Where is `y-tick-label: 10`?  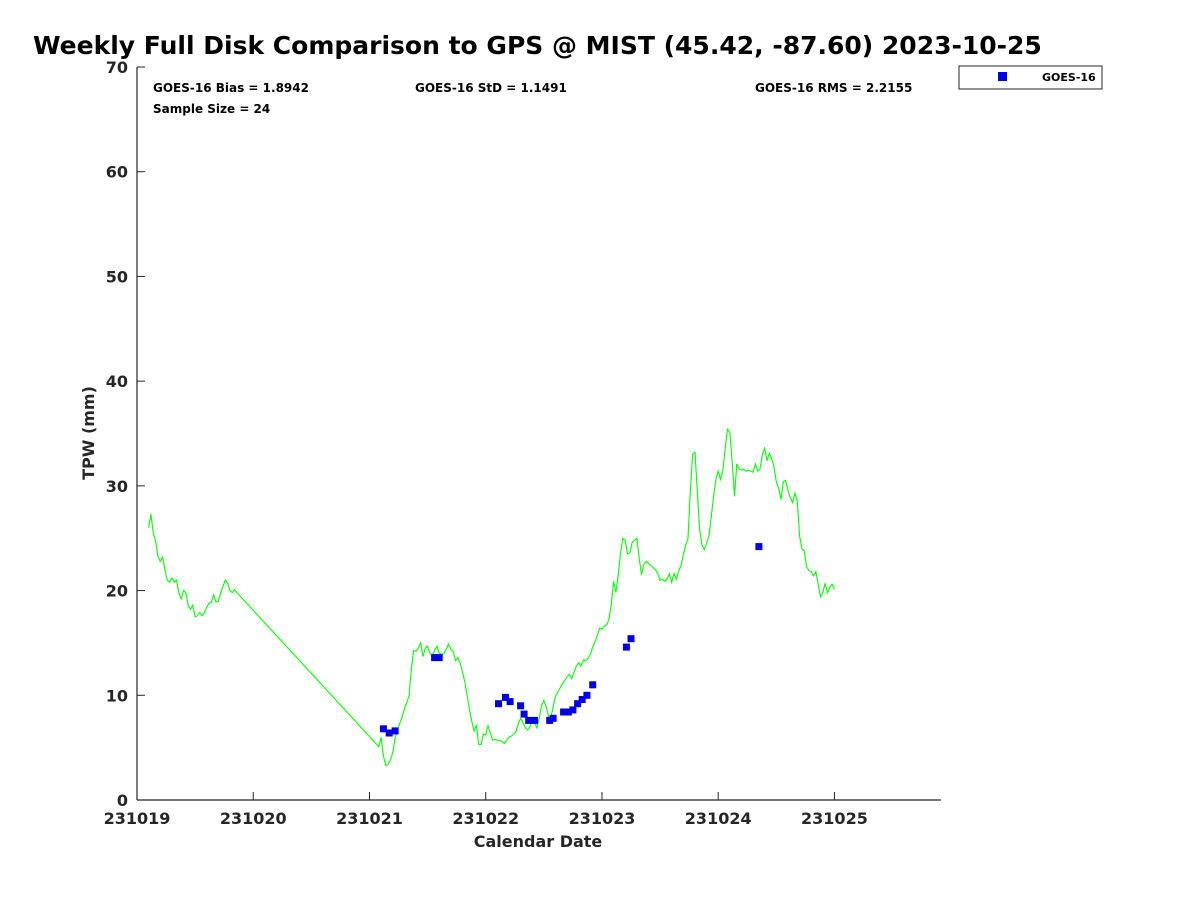 y-tick-label: 10 is located at coordinates (117, 695).